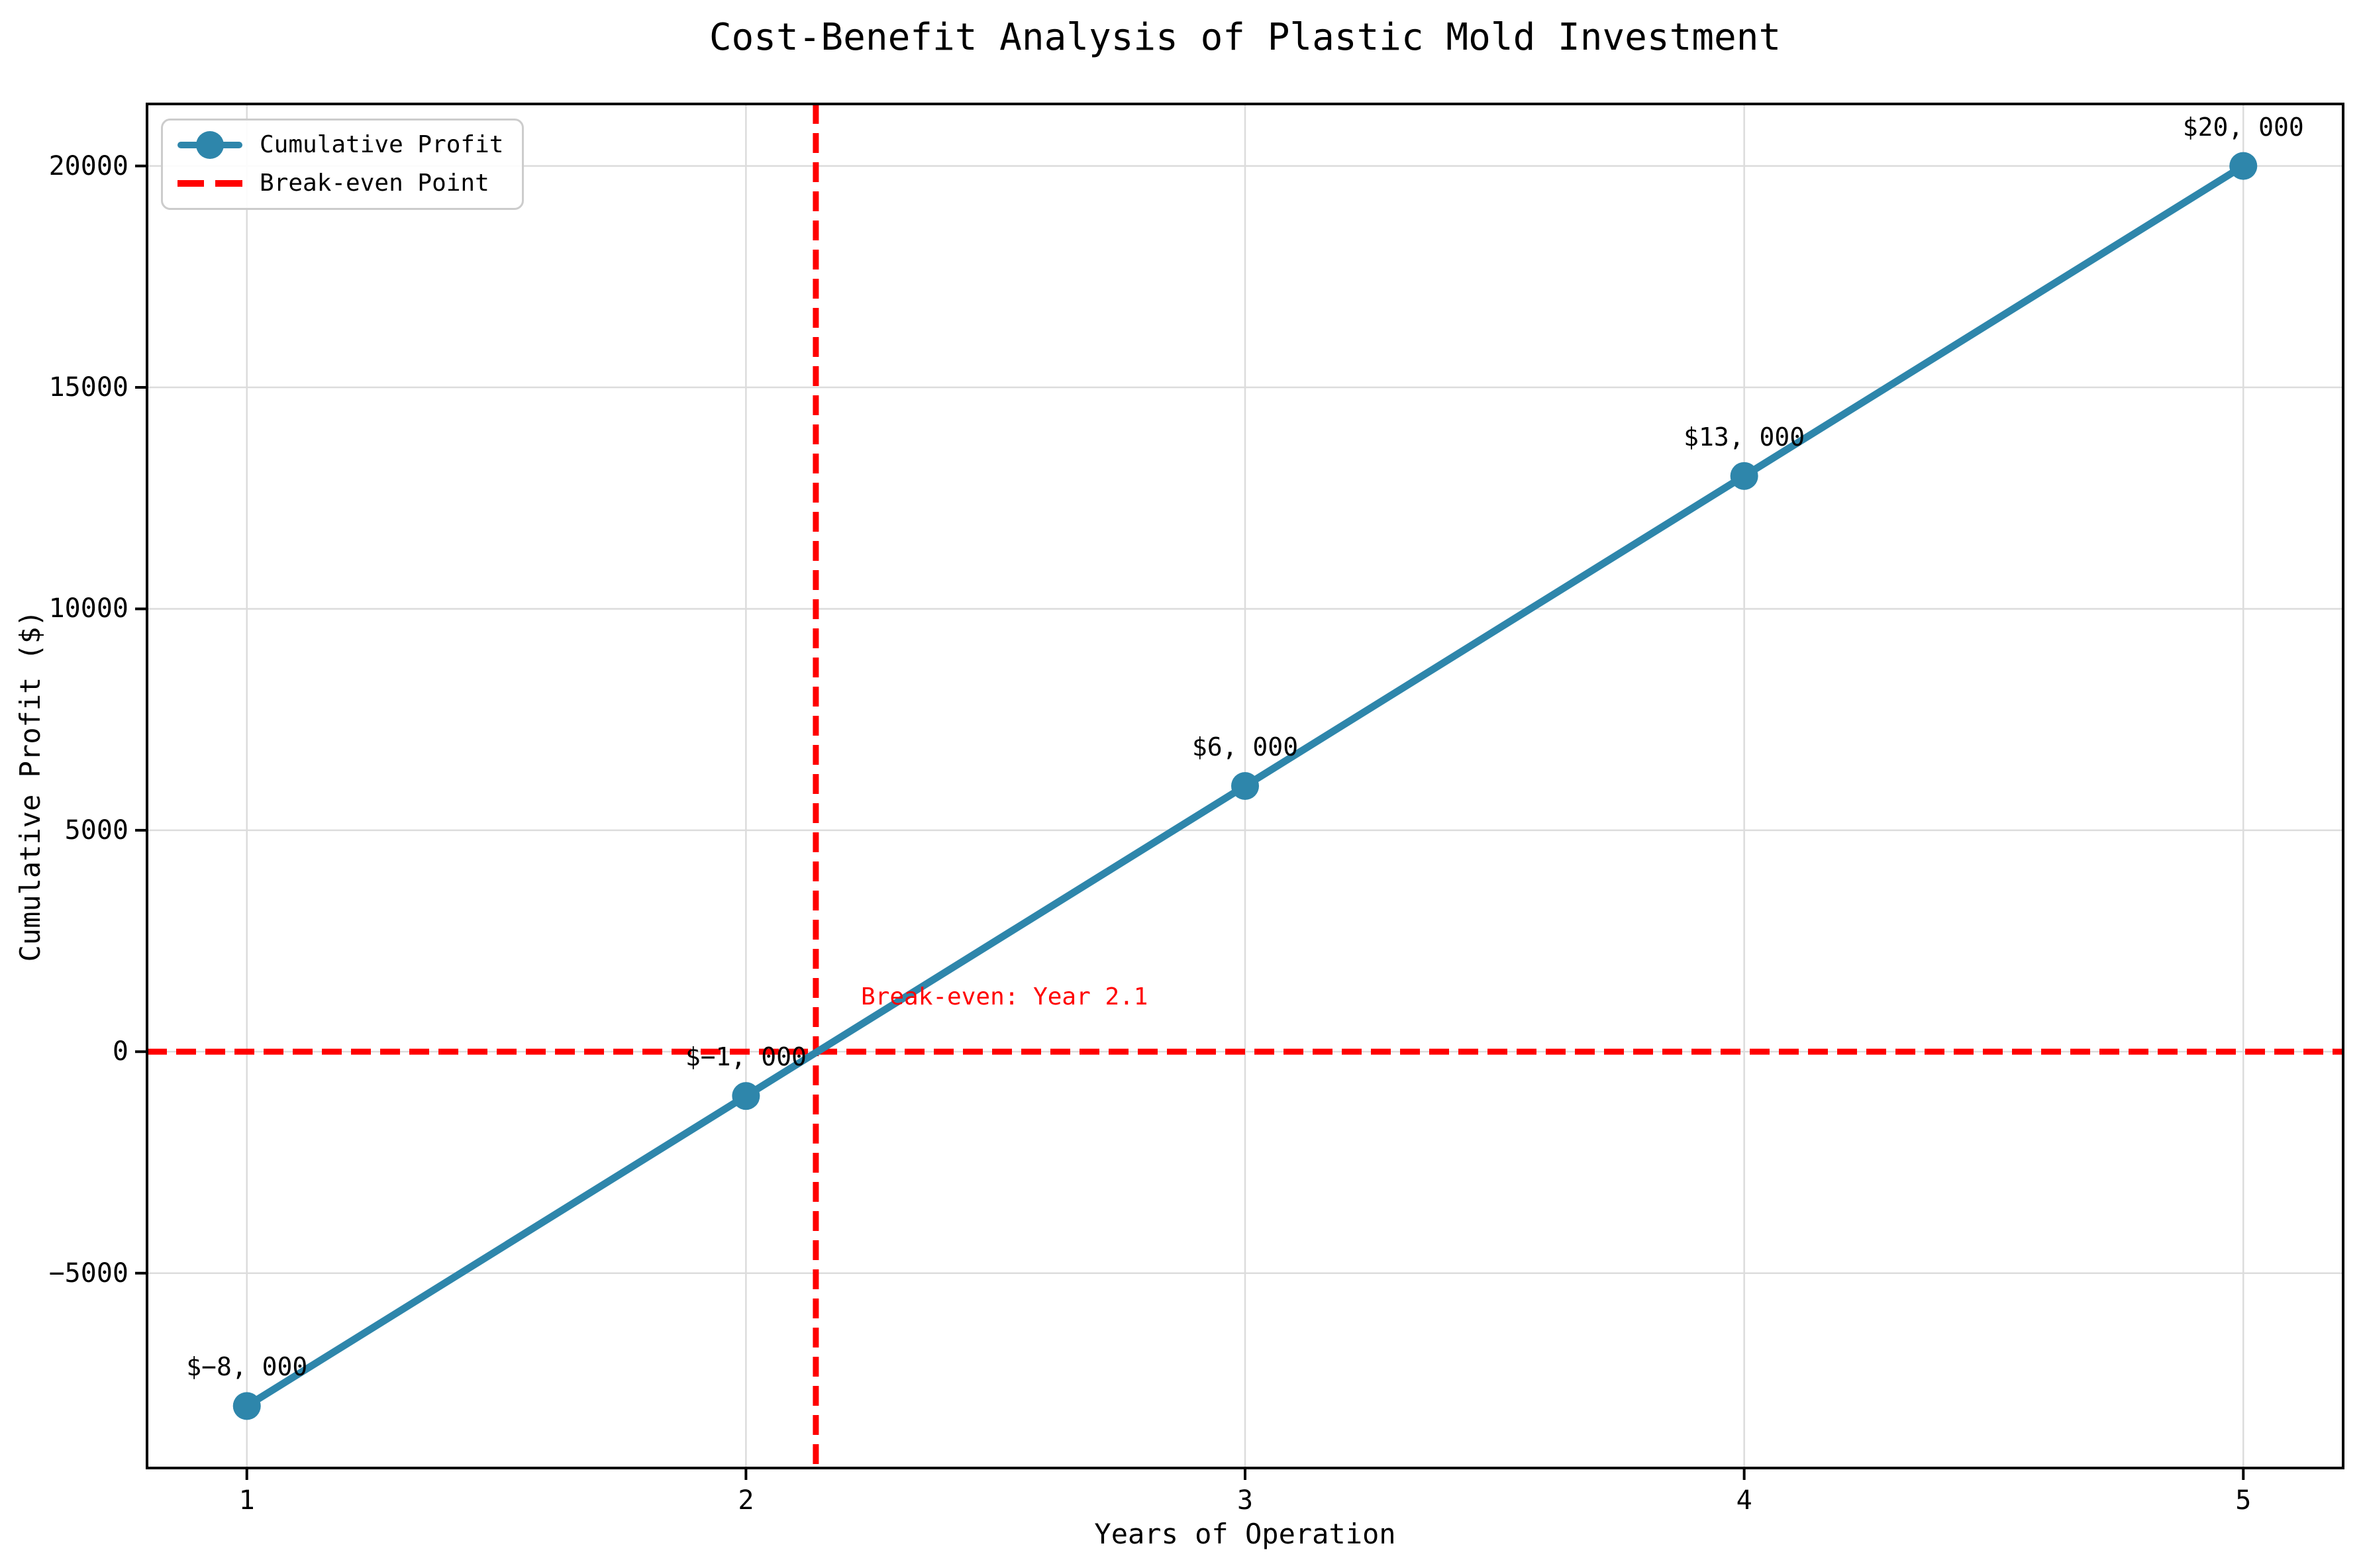 The height and width of the screenshot is (1568, 2363). I want to click on y-tick-label-20000: 20000, so click(88, 165).